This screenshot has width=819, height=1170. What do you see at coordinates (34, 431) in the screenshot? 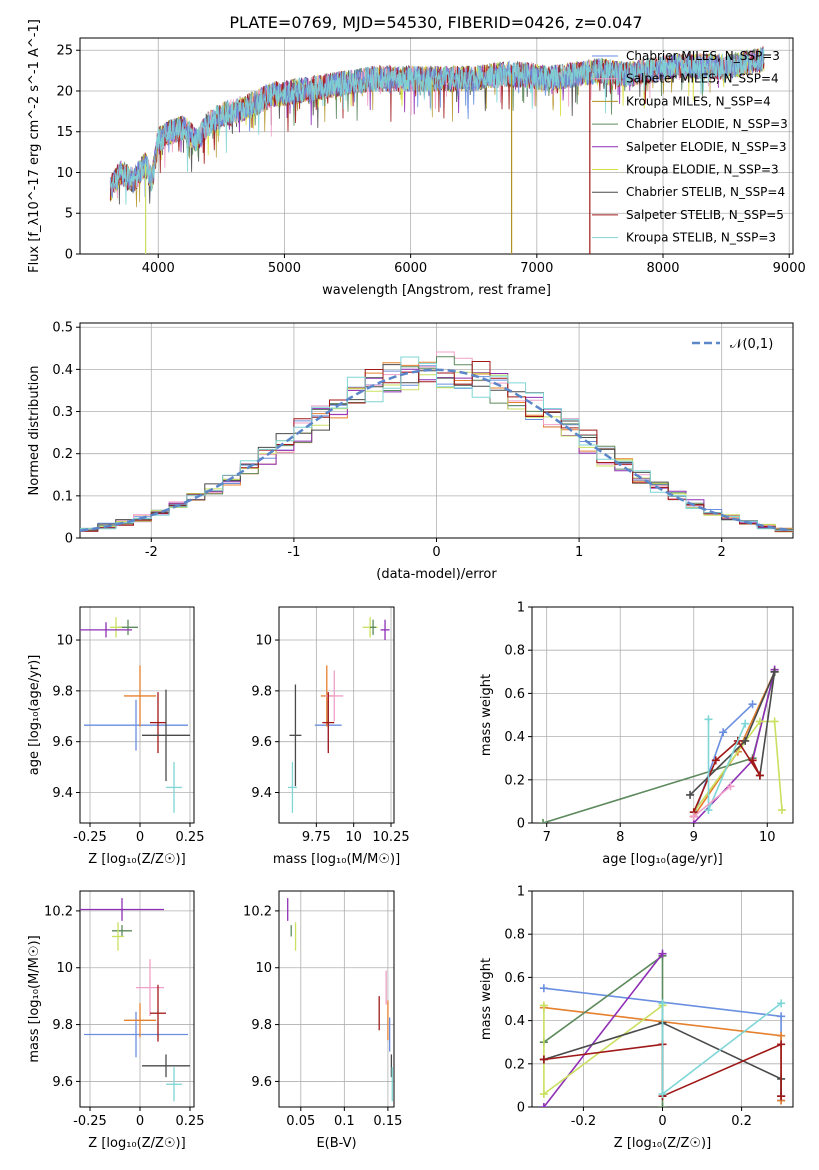
I see `y-axis-label: Normed distribution` at bounding box center [34, 431].